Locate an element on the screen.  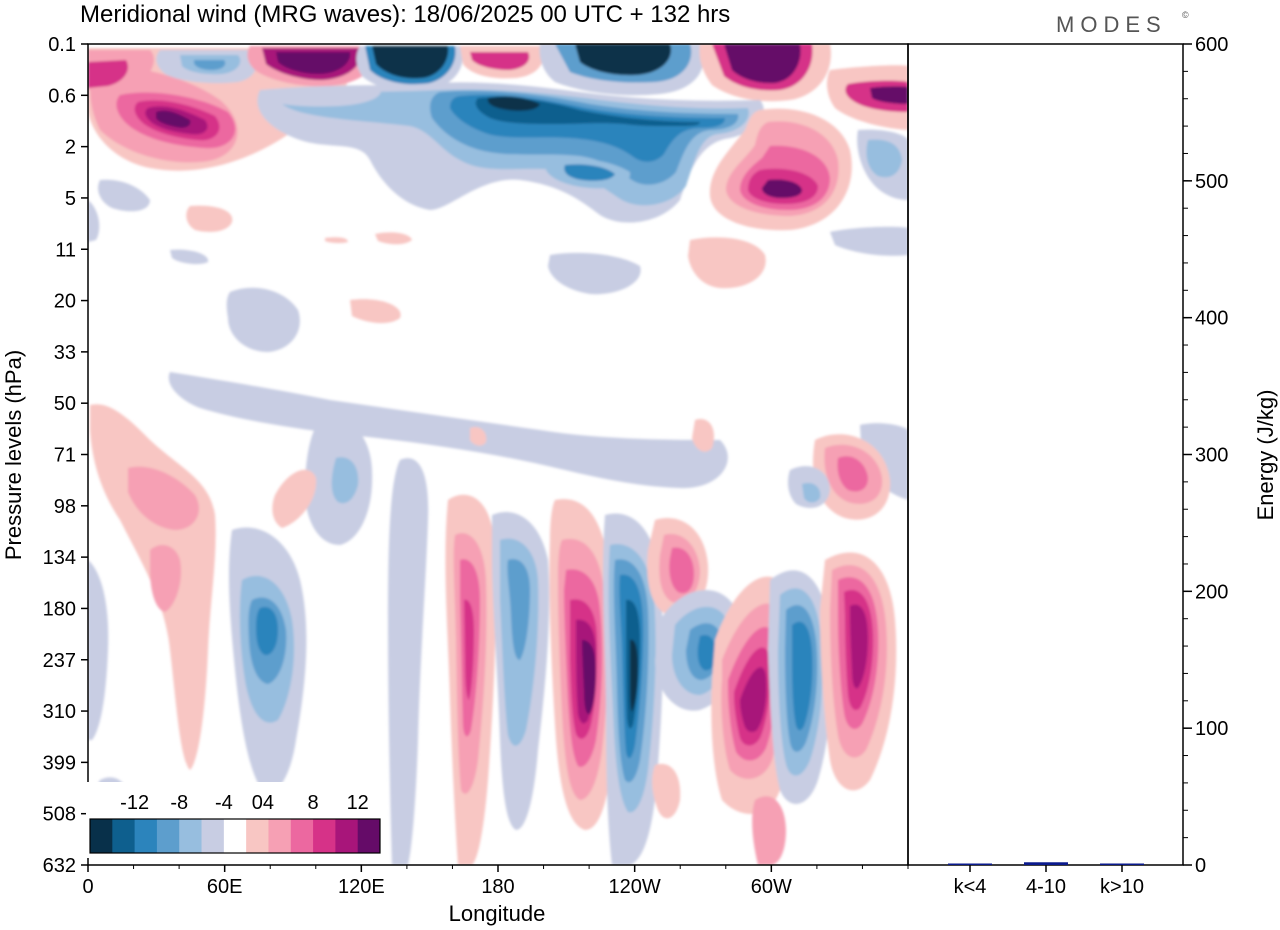
y-tick-label: 0.6 is located at coordinates (62, 96).